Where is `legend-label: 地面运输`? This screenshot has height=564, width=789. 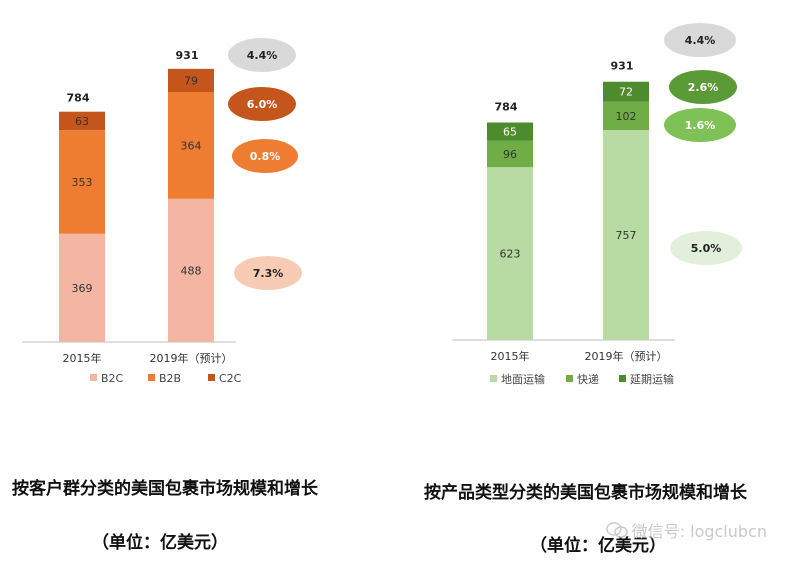 legend-label: 地面运输 is located at coordinates (523, 379).